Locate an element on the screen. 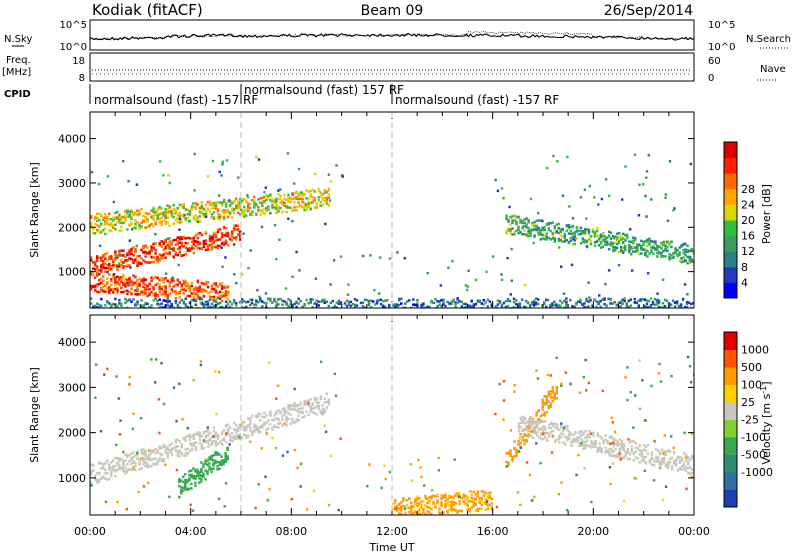 The width and height of the screenshot is (800, 554). power-colorbar-tick: 12 is located at coordinates (748, 251).